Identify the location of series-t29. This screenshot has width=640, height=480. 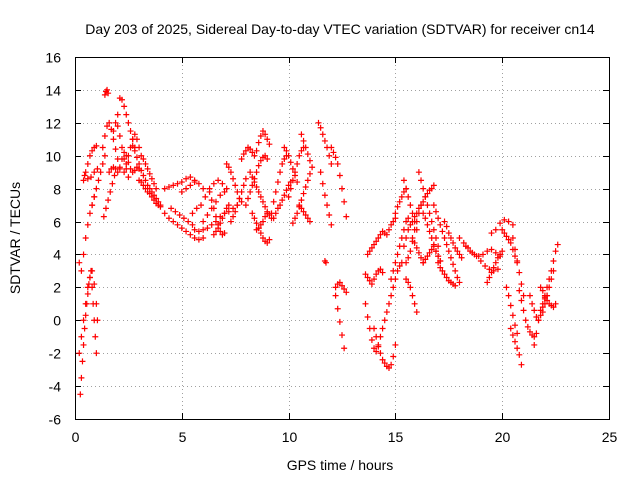
(256, 180).